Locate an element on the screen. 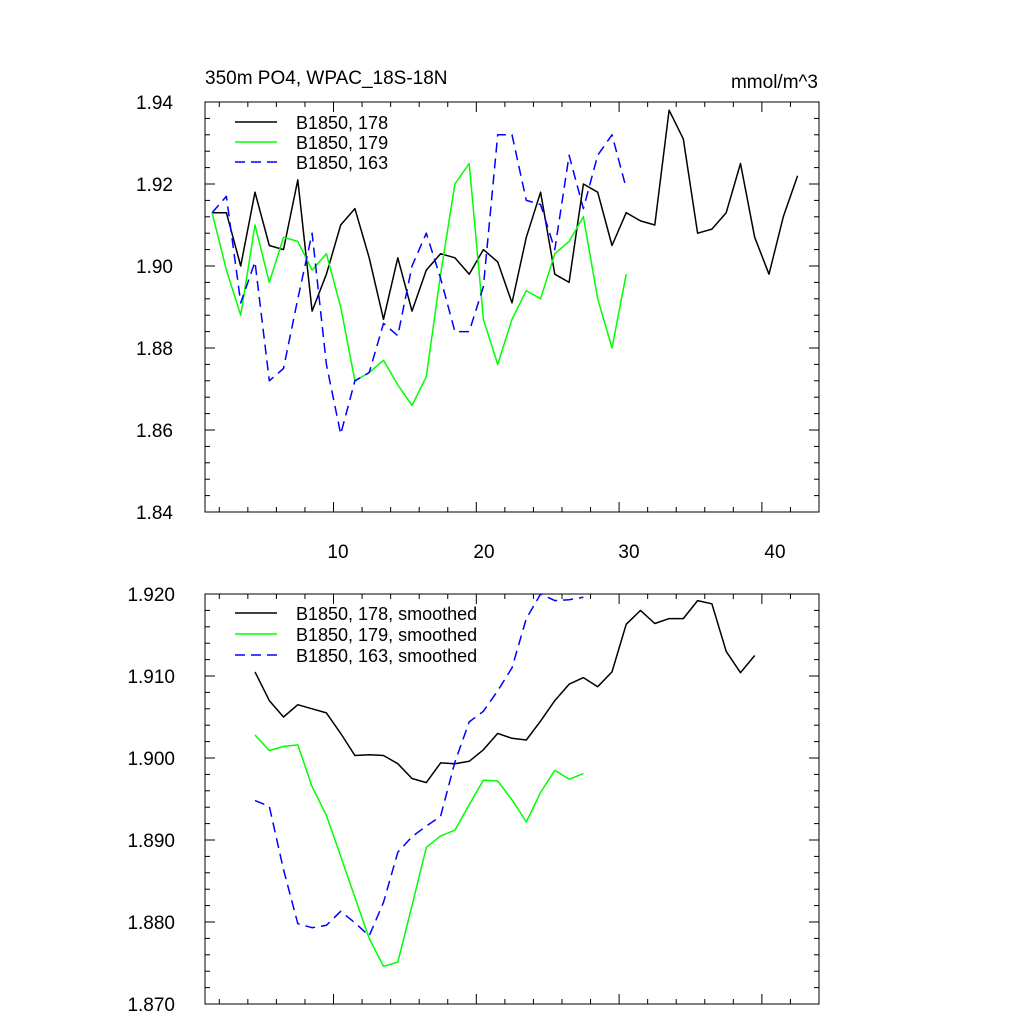 This screenshot has height=1024, width=1024. legend-label-178-smoothed: B1850, 178, smoothed is located at coordinates (386, 614).